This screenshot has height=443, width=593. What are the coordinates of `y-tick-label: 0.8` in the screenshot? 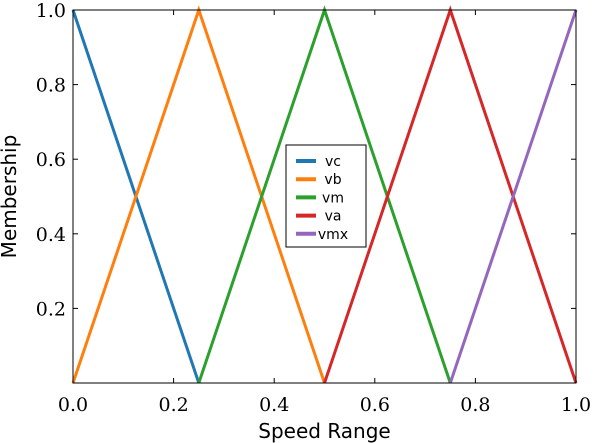 It's located at (51, 86).